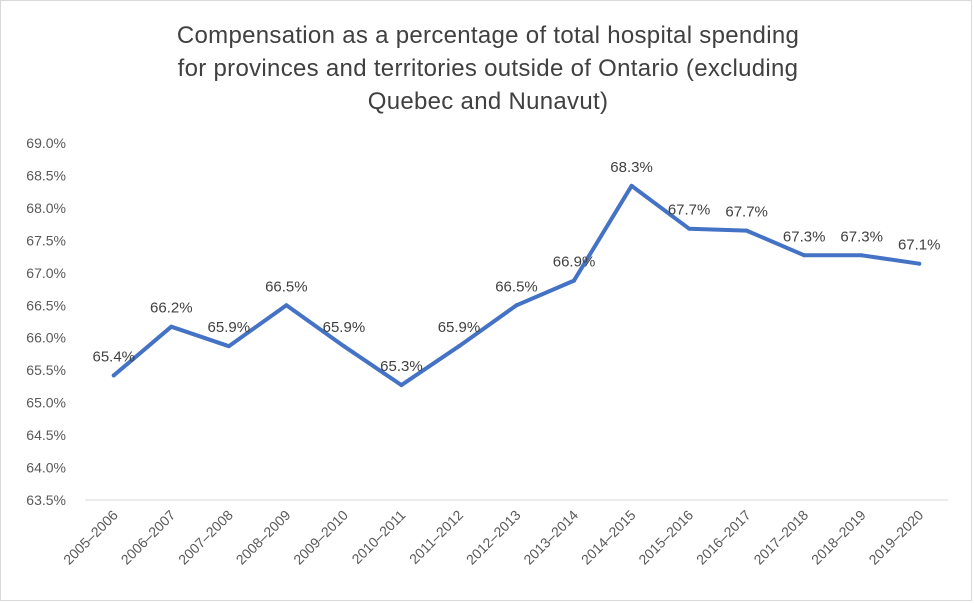  Describe the element at coordinates (401, 366) in the screenshot. I see `data-label: 65.3%` at that location.